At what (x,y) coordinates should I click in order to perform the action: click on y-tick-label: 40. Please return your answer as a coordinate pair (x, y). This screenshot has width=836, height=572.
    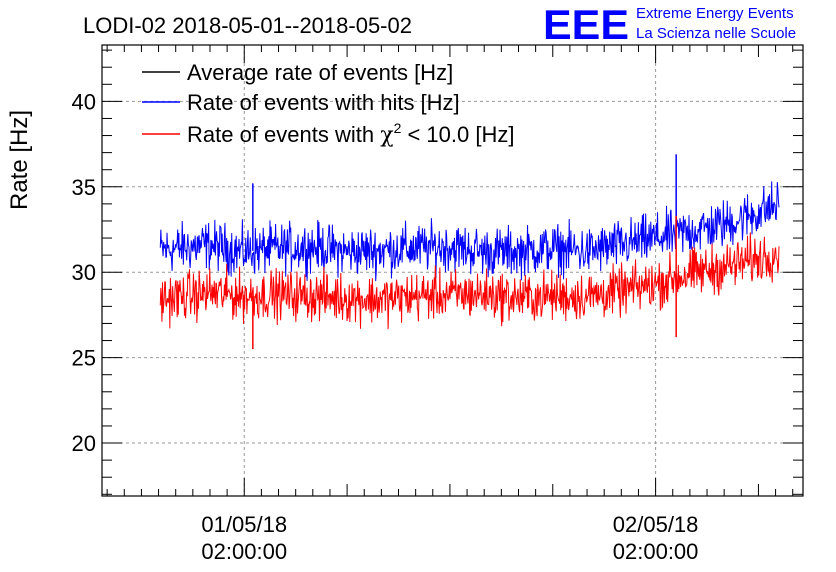
    Looking at the image, I should click on (84, 101).